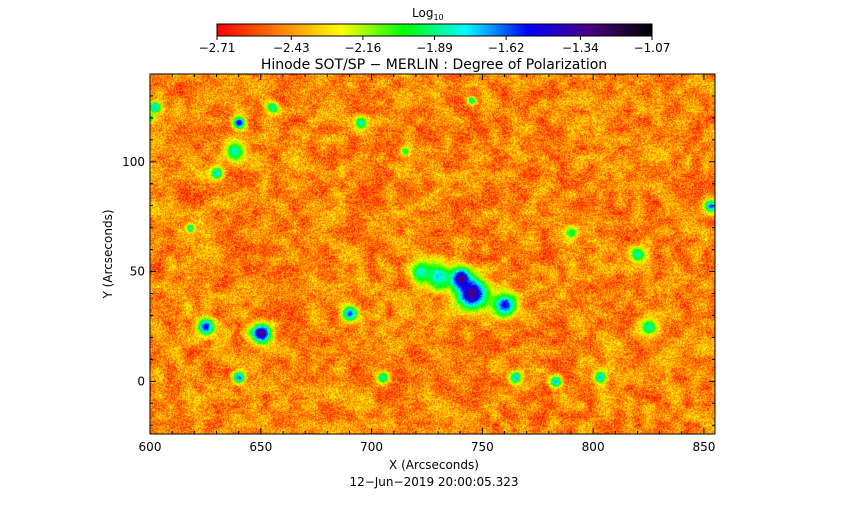  I want to click on x-tick-label: 800, so click(593, 447).